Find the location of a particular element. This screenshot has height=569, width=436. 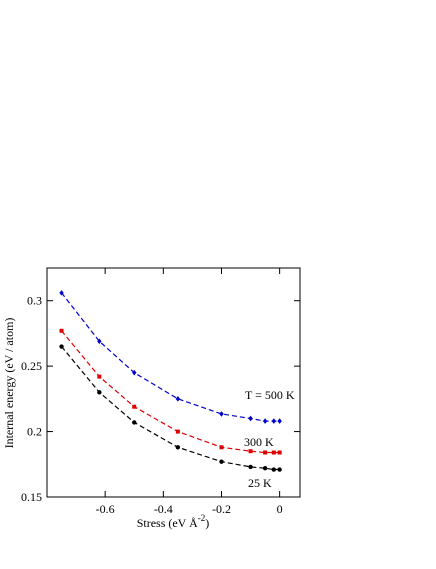

series-label: 300 K is located at coordinates (259, 442).